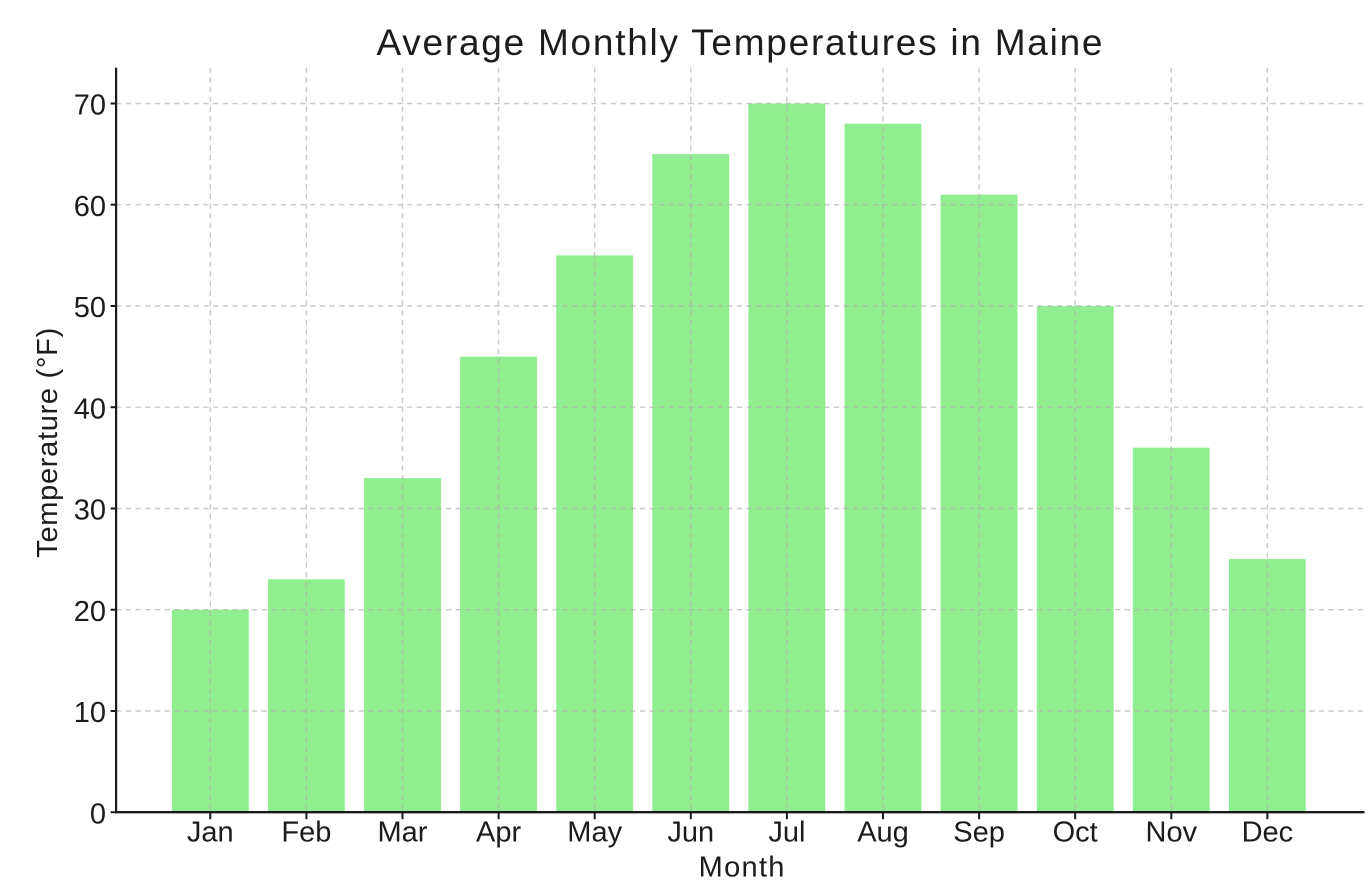  Describe the element at coordinates (90, 511) in the screenshot. I see `svg-text: 30` at that location.